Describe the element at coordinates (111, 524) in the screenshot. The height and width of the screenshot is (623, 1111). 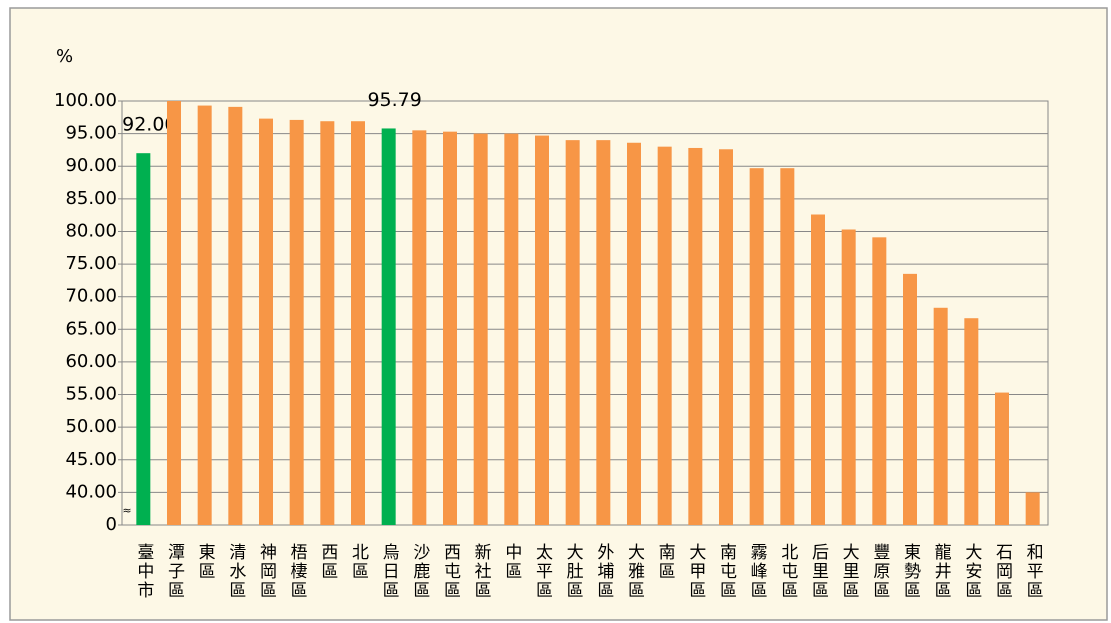
I see `y-tick-label: 0` at that location.